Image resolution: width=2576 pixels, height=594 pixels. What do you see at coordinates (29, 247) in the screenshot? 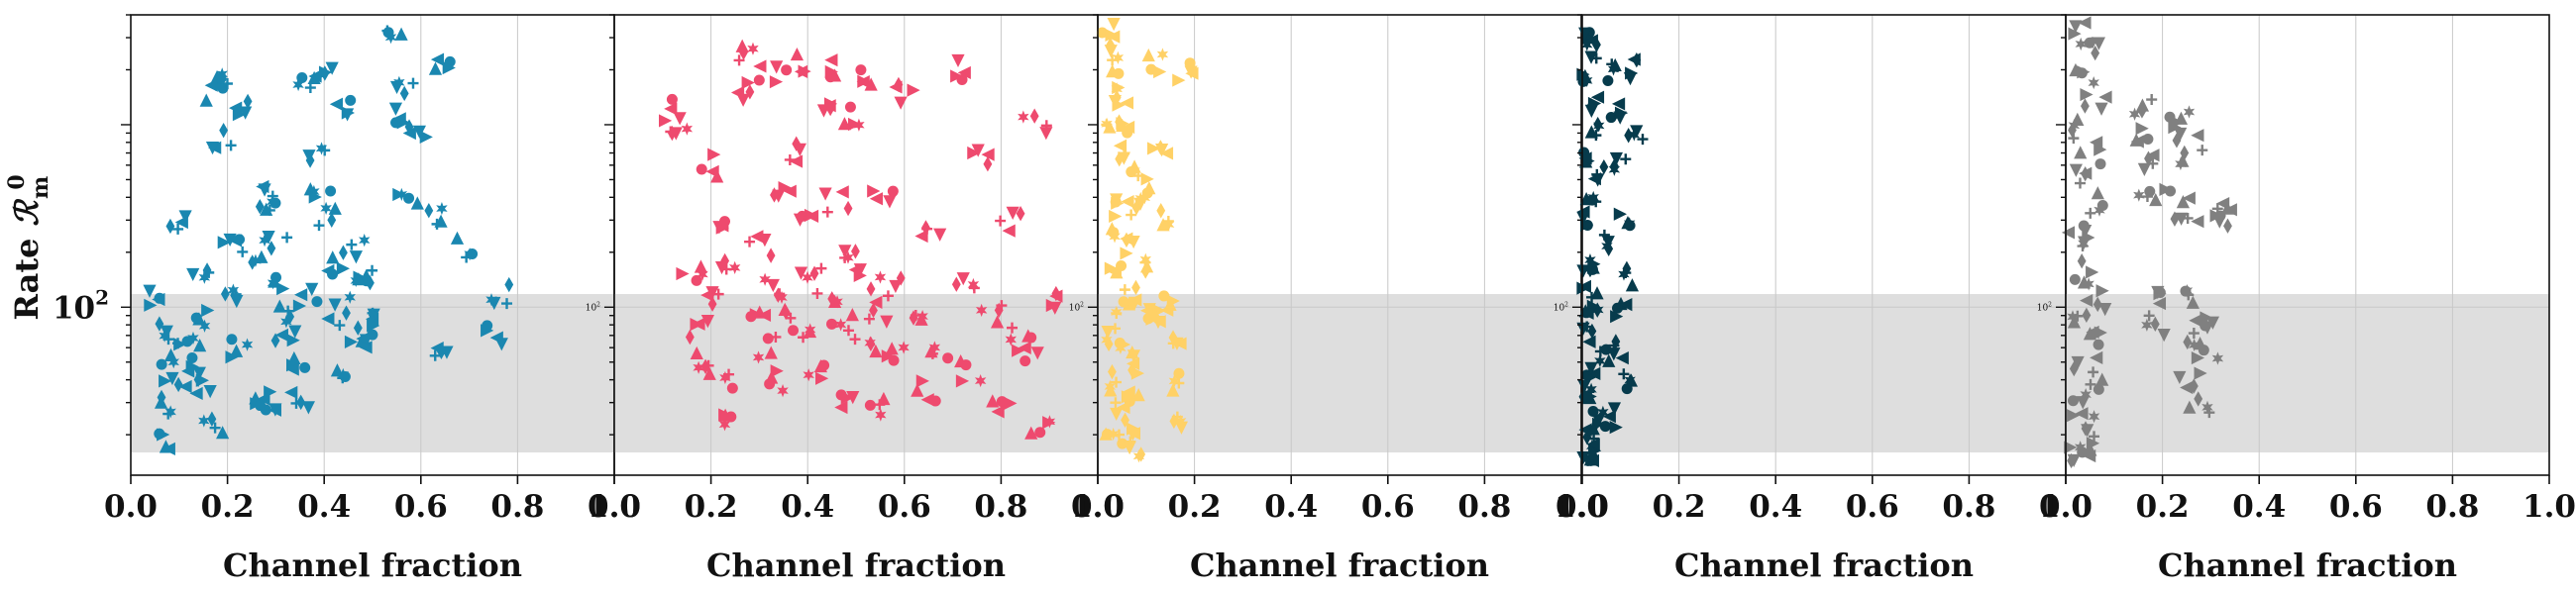
I see `y-axis-title: Rate ℛm0` at bounding box center [29, 247].